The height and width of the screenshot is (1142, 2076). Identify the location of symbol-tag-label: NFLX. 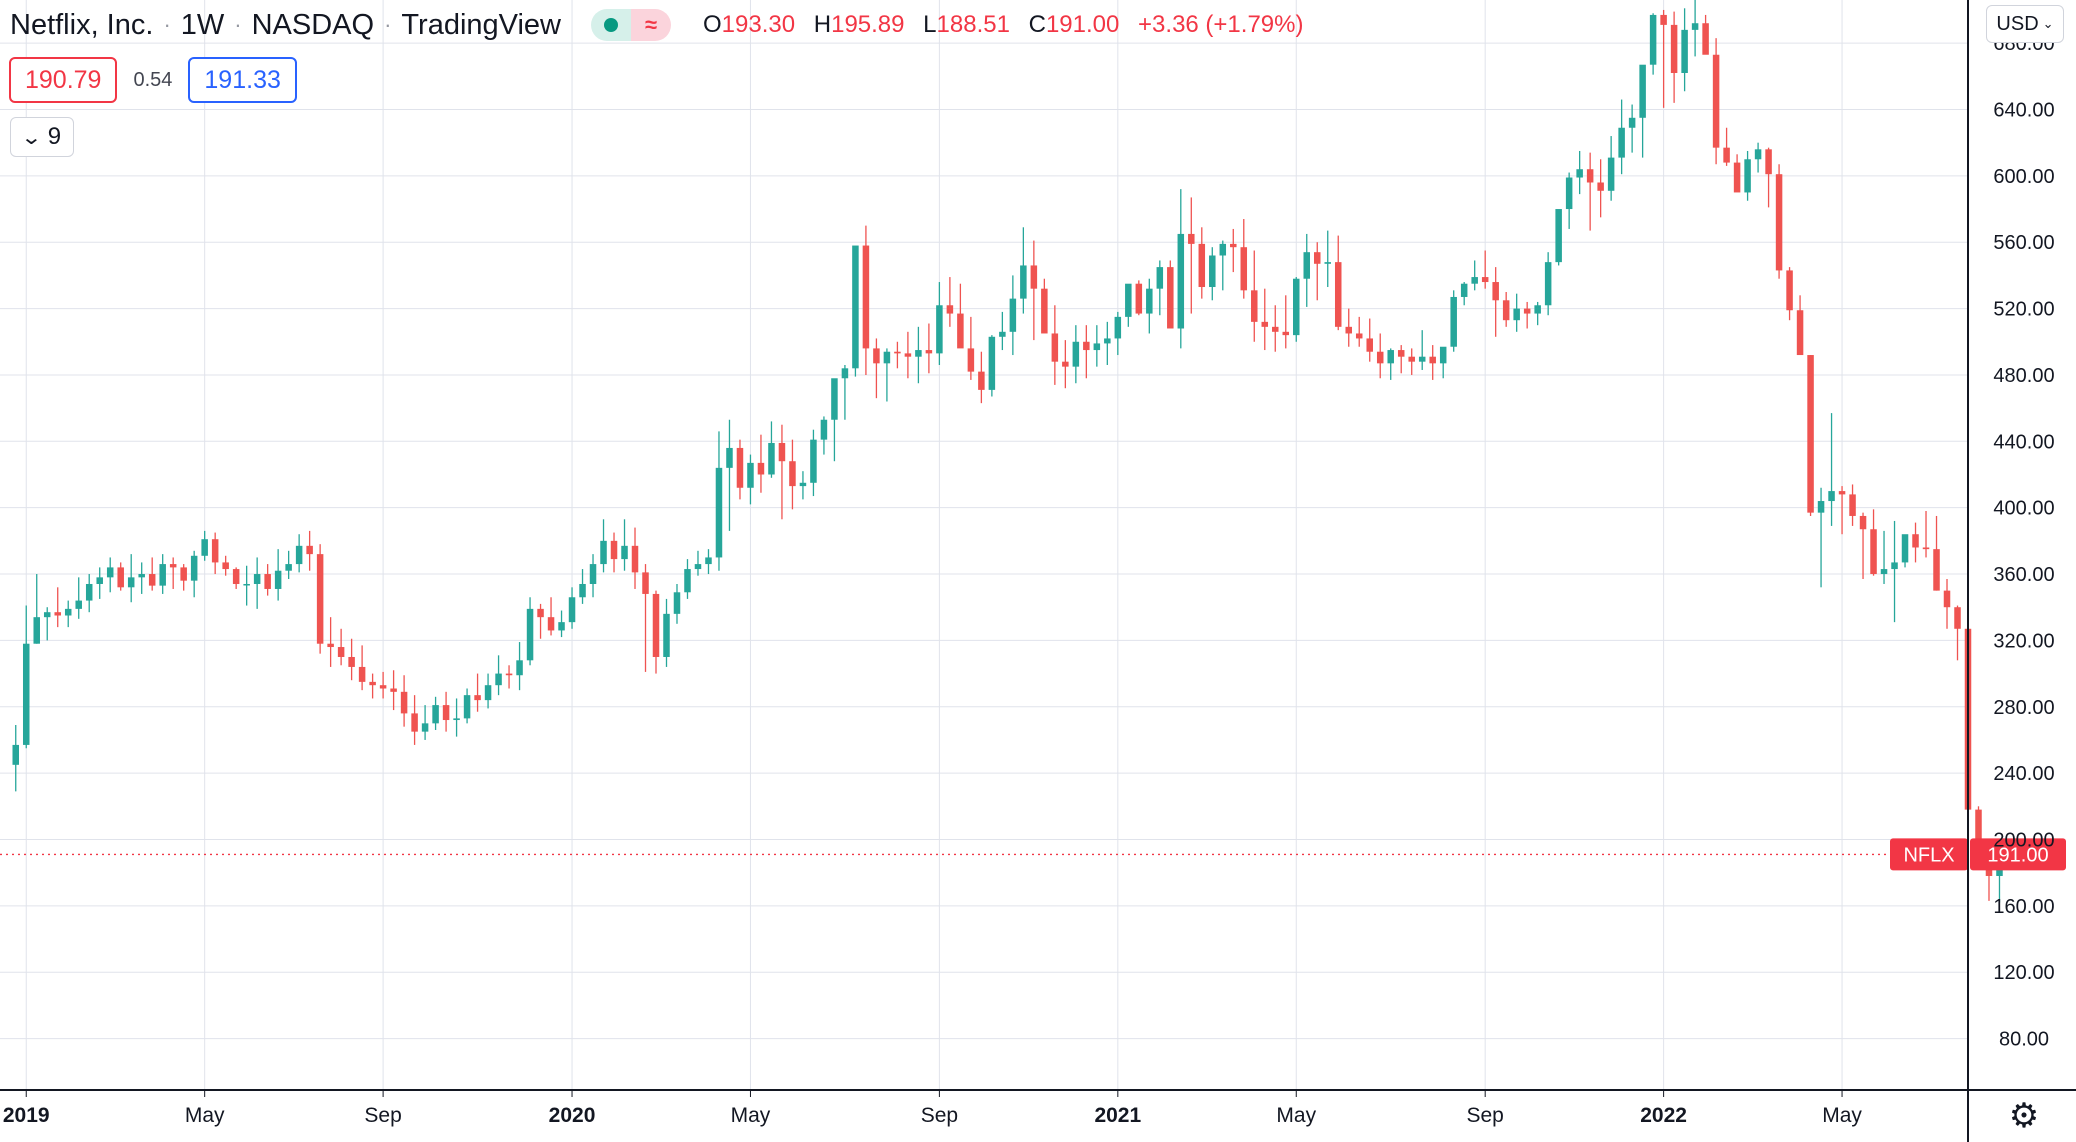
(1928, 855).